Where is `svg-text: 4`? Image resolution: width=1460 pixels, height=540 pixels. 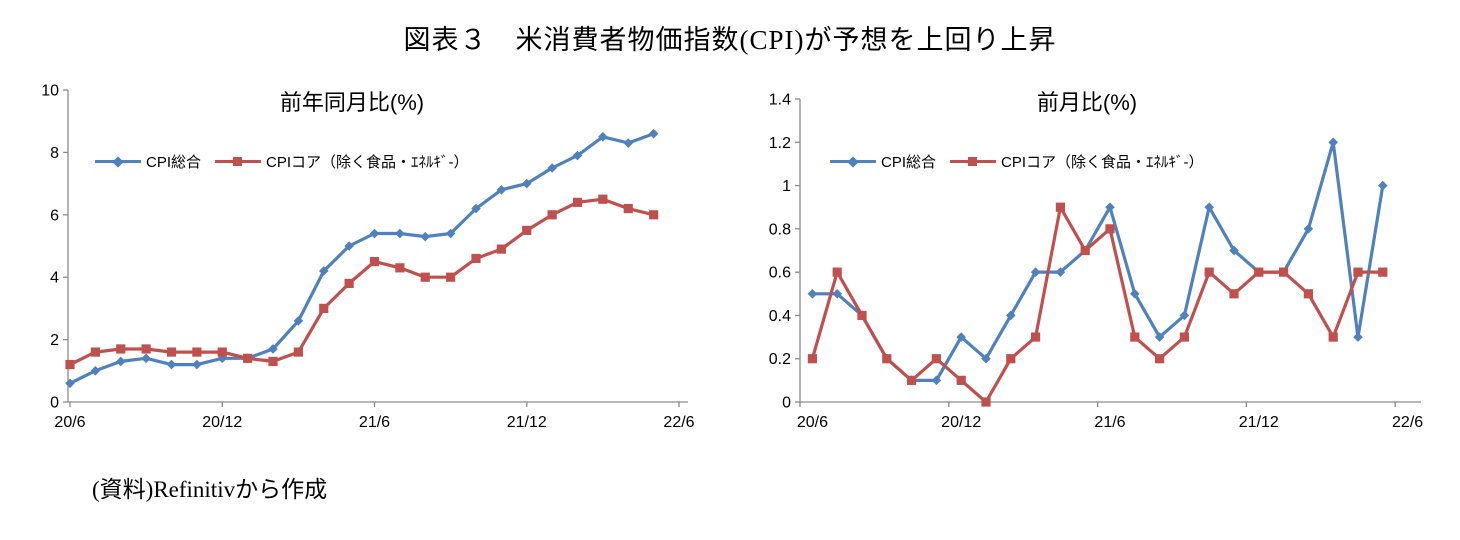
svg-text: 4 is located at coordinates (54, 278).